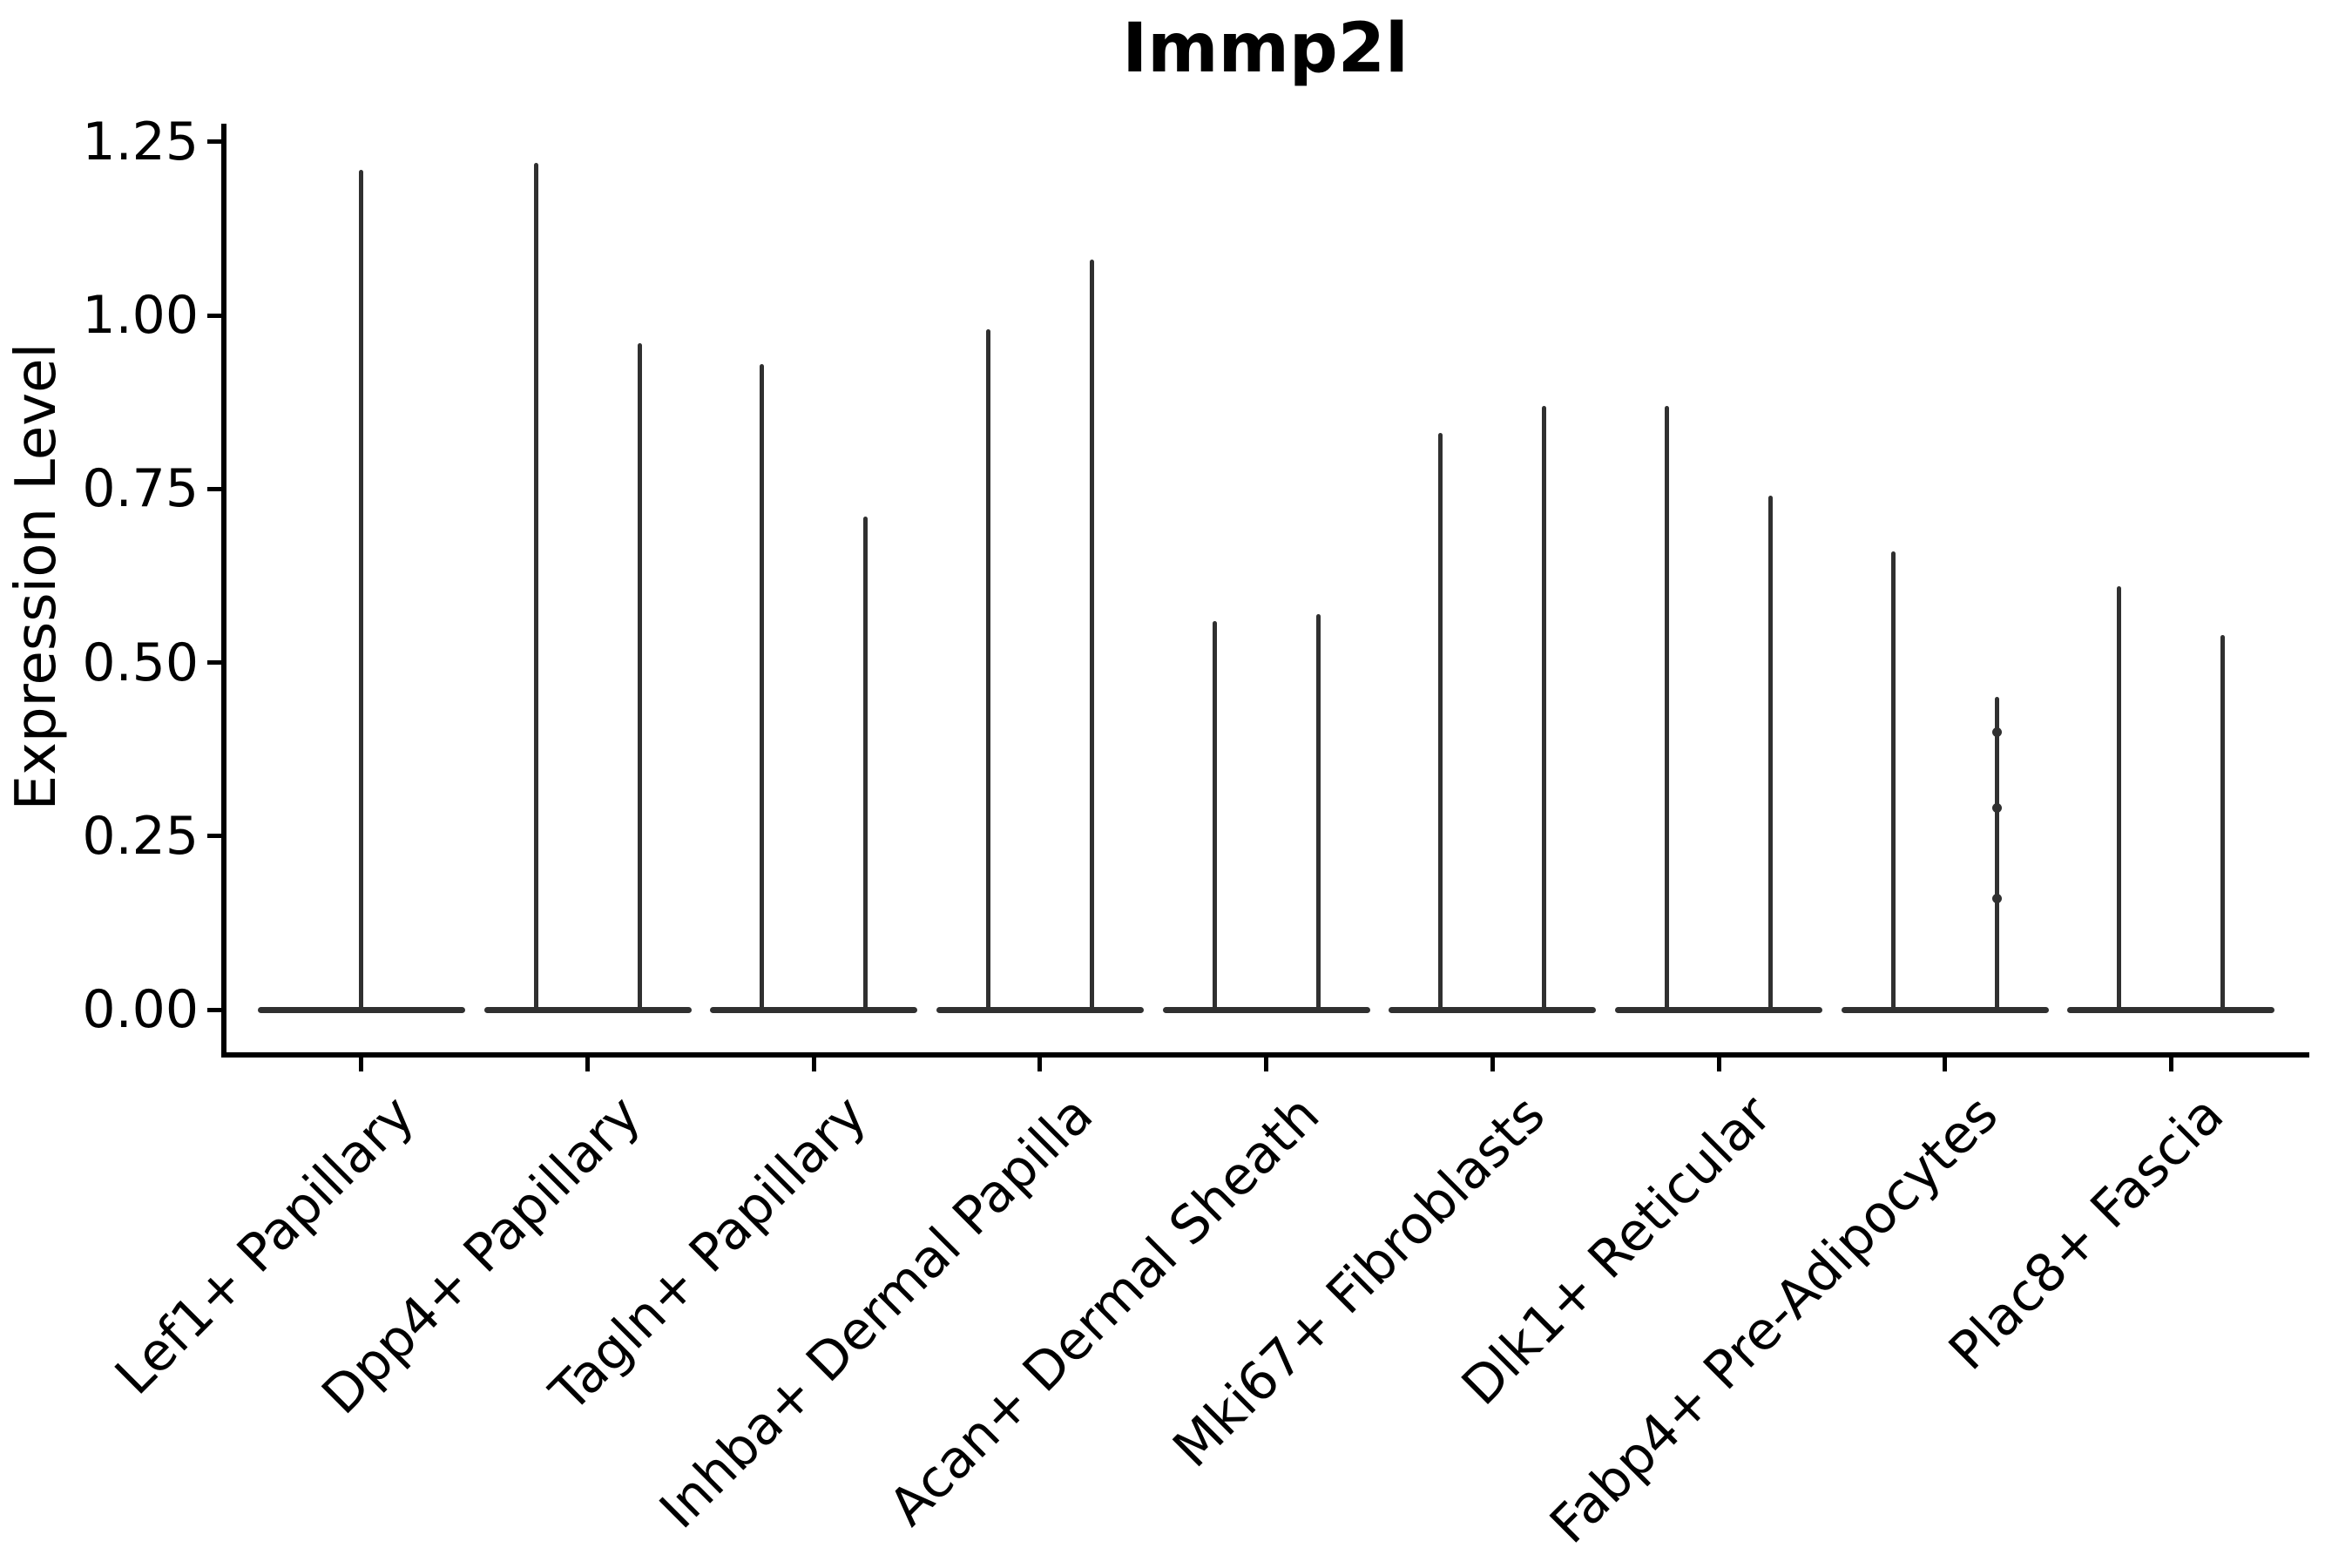  What do you see at coordinates (140, 836) in the screenshot?
I see `y-tick-label: 0.25` at bounding box center [140, 836].